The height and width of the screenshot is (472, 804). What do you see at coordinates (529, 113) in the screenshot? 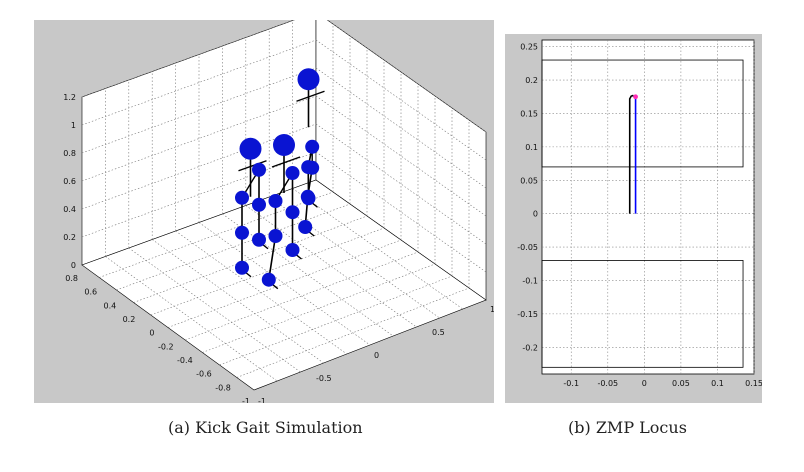
I see `zmp-y-tick-label: 0.15` at bounding box center [529, 113].